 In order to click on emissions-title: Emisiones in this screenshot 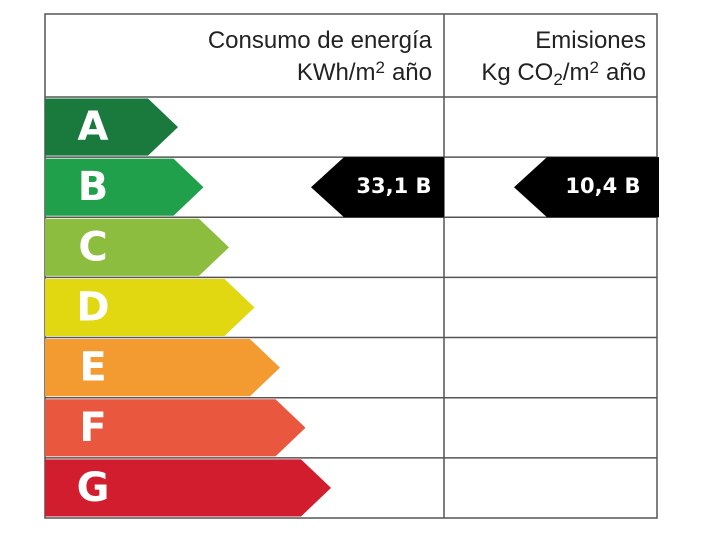, I will do `click(590, 40)`.